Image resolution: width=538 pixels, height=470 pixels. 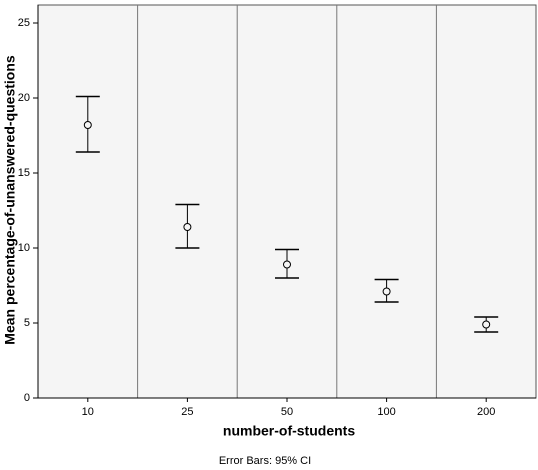 I want to click on y-tick-label: 10, so click(x=24, y=248).